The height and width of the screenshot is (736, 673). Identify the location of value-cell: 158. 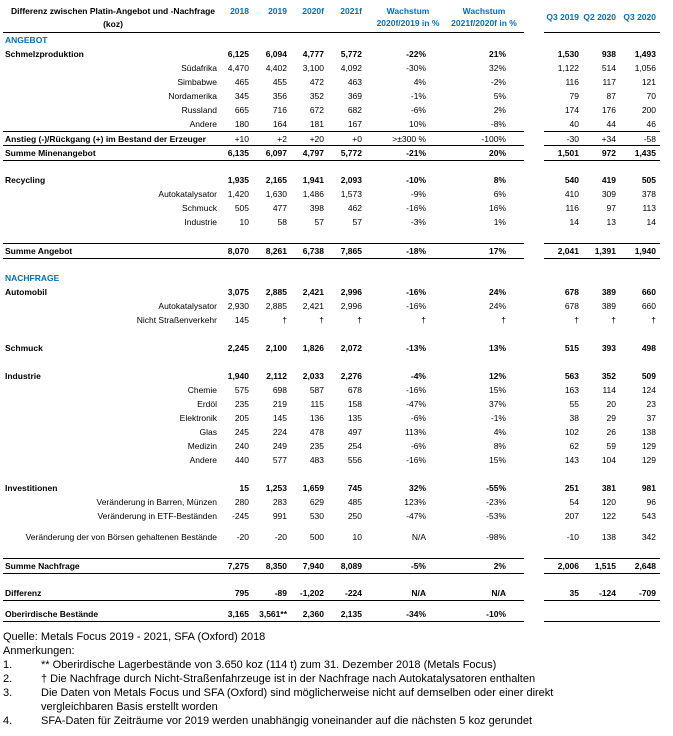
(354, 404).